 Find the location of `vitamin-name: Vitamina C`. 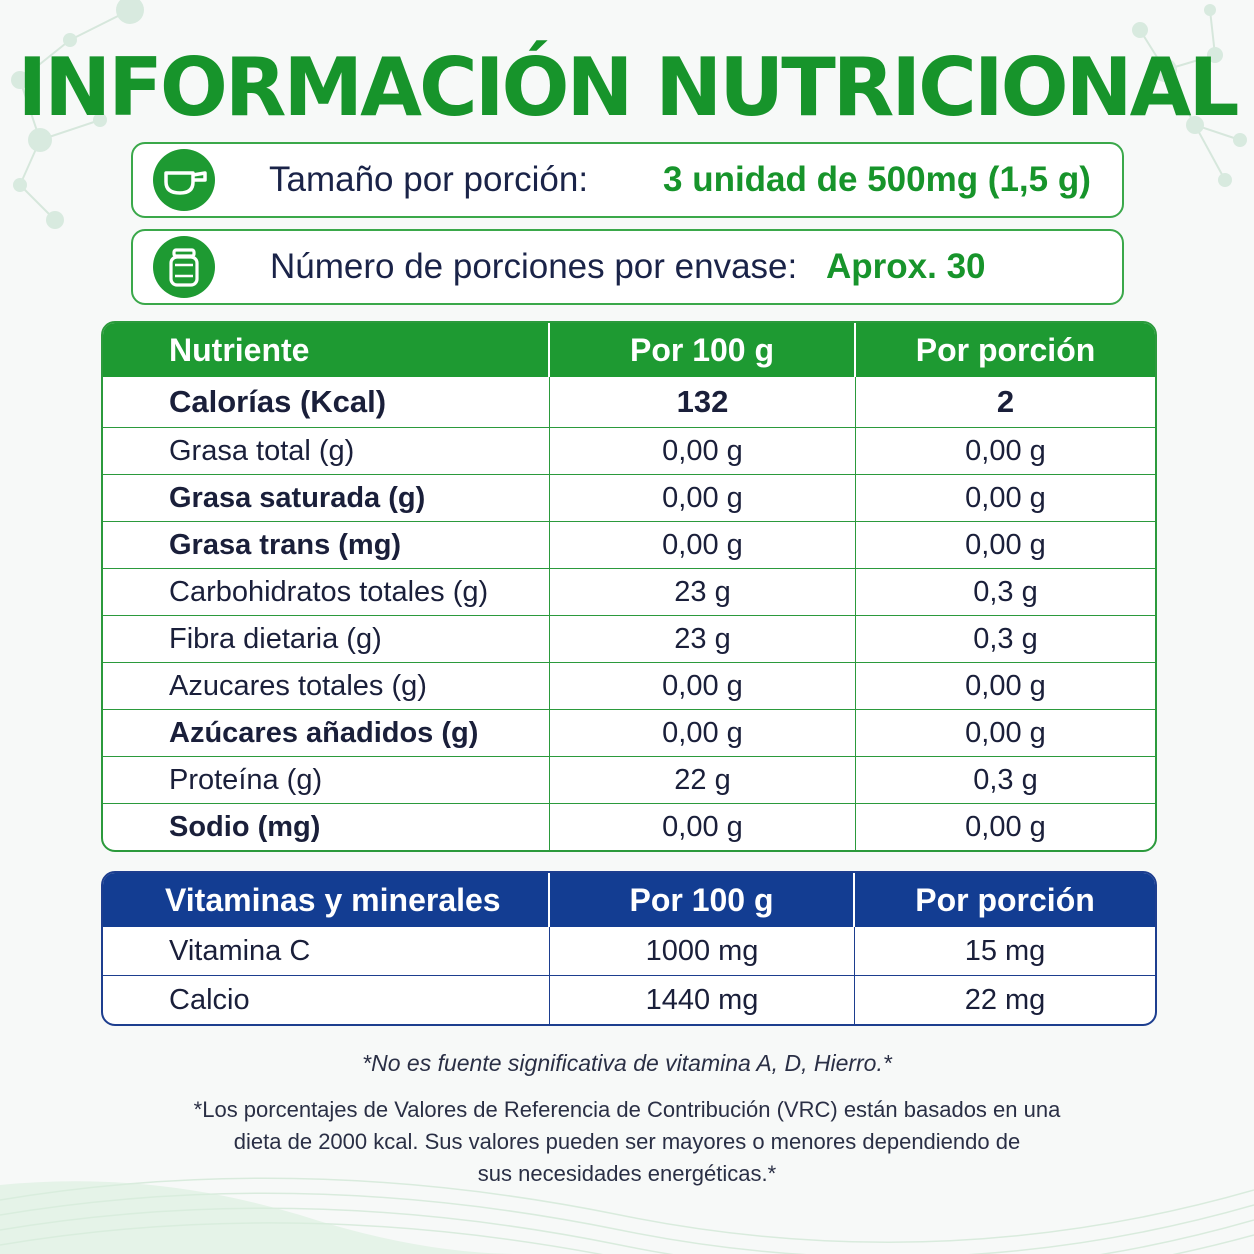

vitamin-name: Vitamina C is located at coordinates (326, 951).